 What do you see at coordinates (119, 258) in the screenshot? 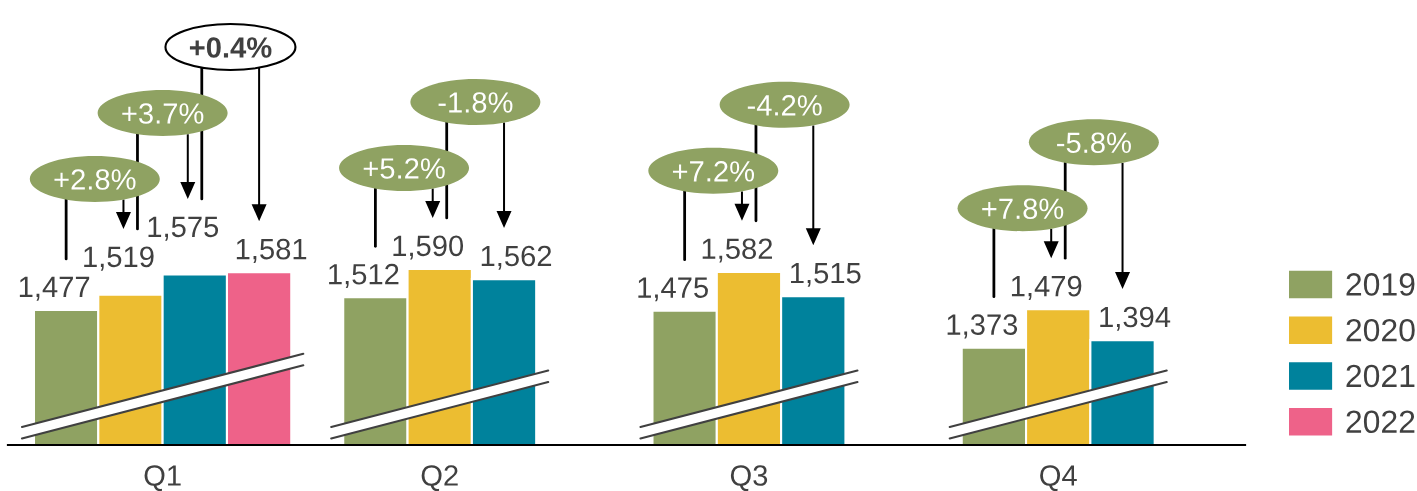
I see `data-label: 1,519` at bounding box center [119, 258].